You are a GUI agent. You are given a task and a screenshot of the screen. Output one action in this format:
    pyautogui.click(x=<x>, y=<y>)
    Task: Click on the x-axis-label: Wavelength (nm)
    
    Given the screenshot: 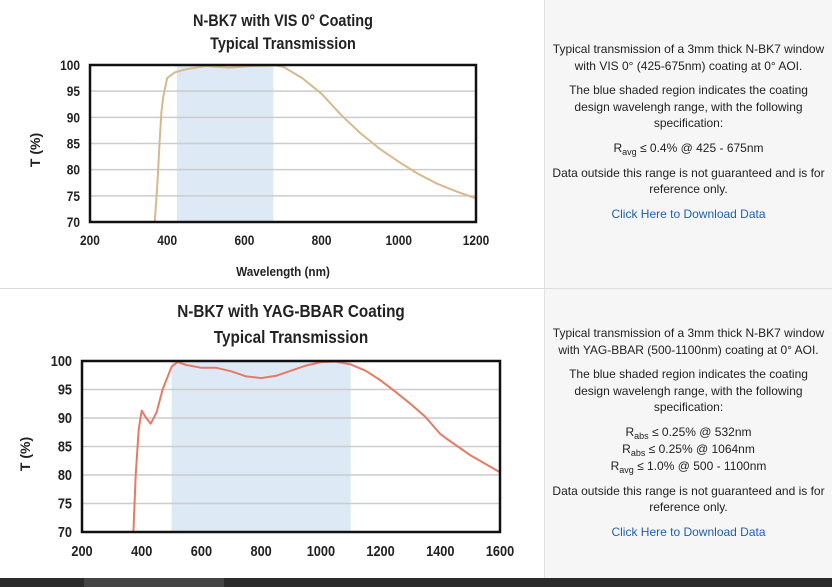 What is the action you would take?
    pyautogui.click(x=283, y=271)
    